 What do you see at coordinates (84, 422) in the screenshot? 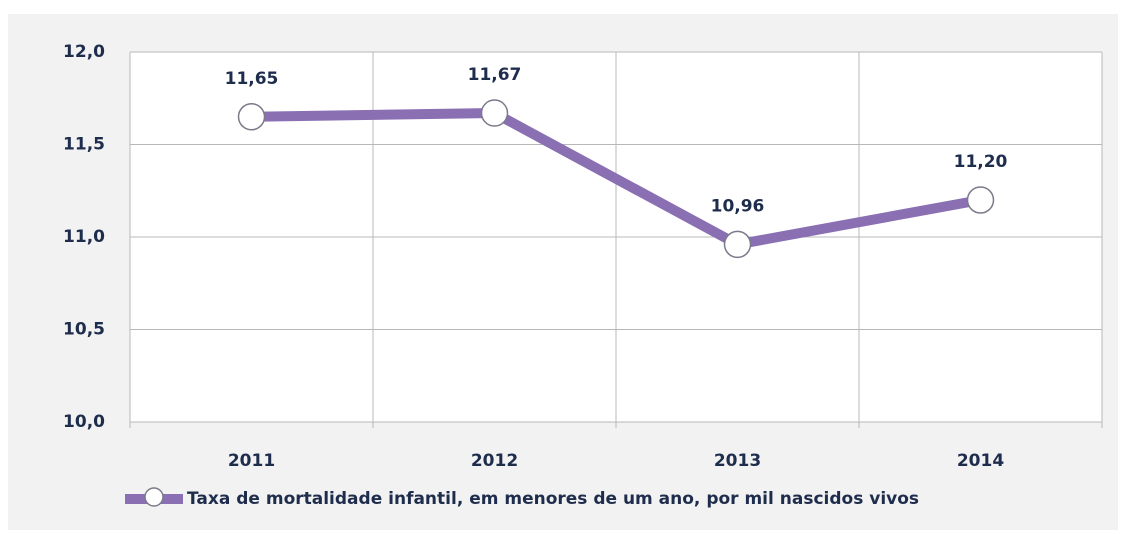
I see `y-tick-label: 10,0` at bounding box center [84, 422].